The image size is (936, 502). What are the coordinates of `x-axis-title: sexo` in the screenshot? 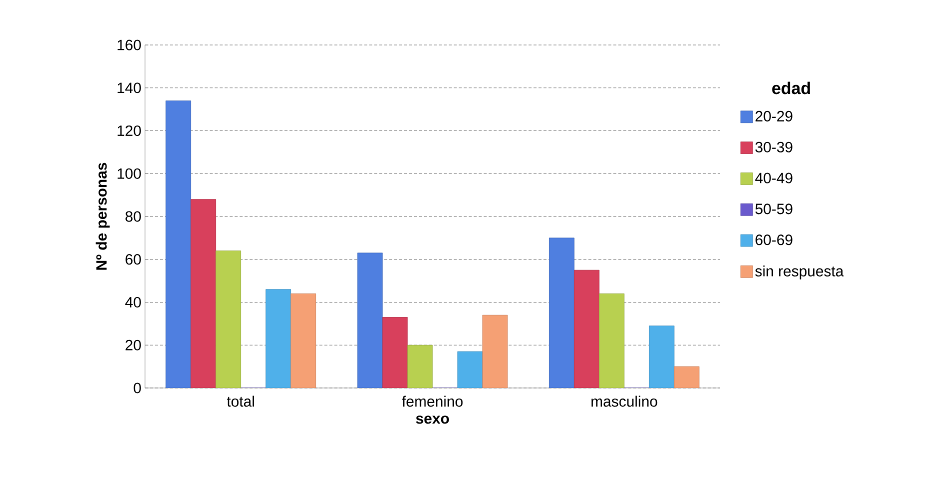 It's located at (432, 420).